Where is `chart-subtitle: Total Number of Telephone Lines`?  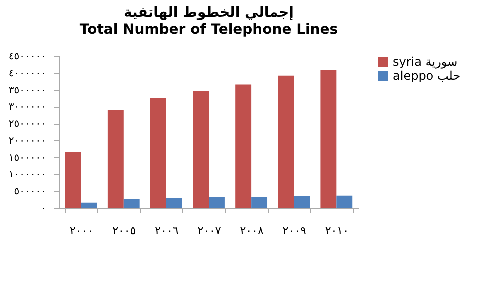
chart-subtitle: Total Number of Telephone Lines is located at coordinates (209, 30).